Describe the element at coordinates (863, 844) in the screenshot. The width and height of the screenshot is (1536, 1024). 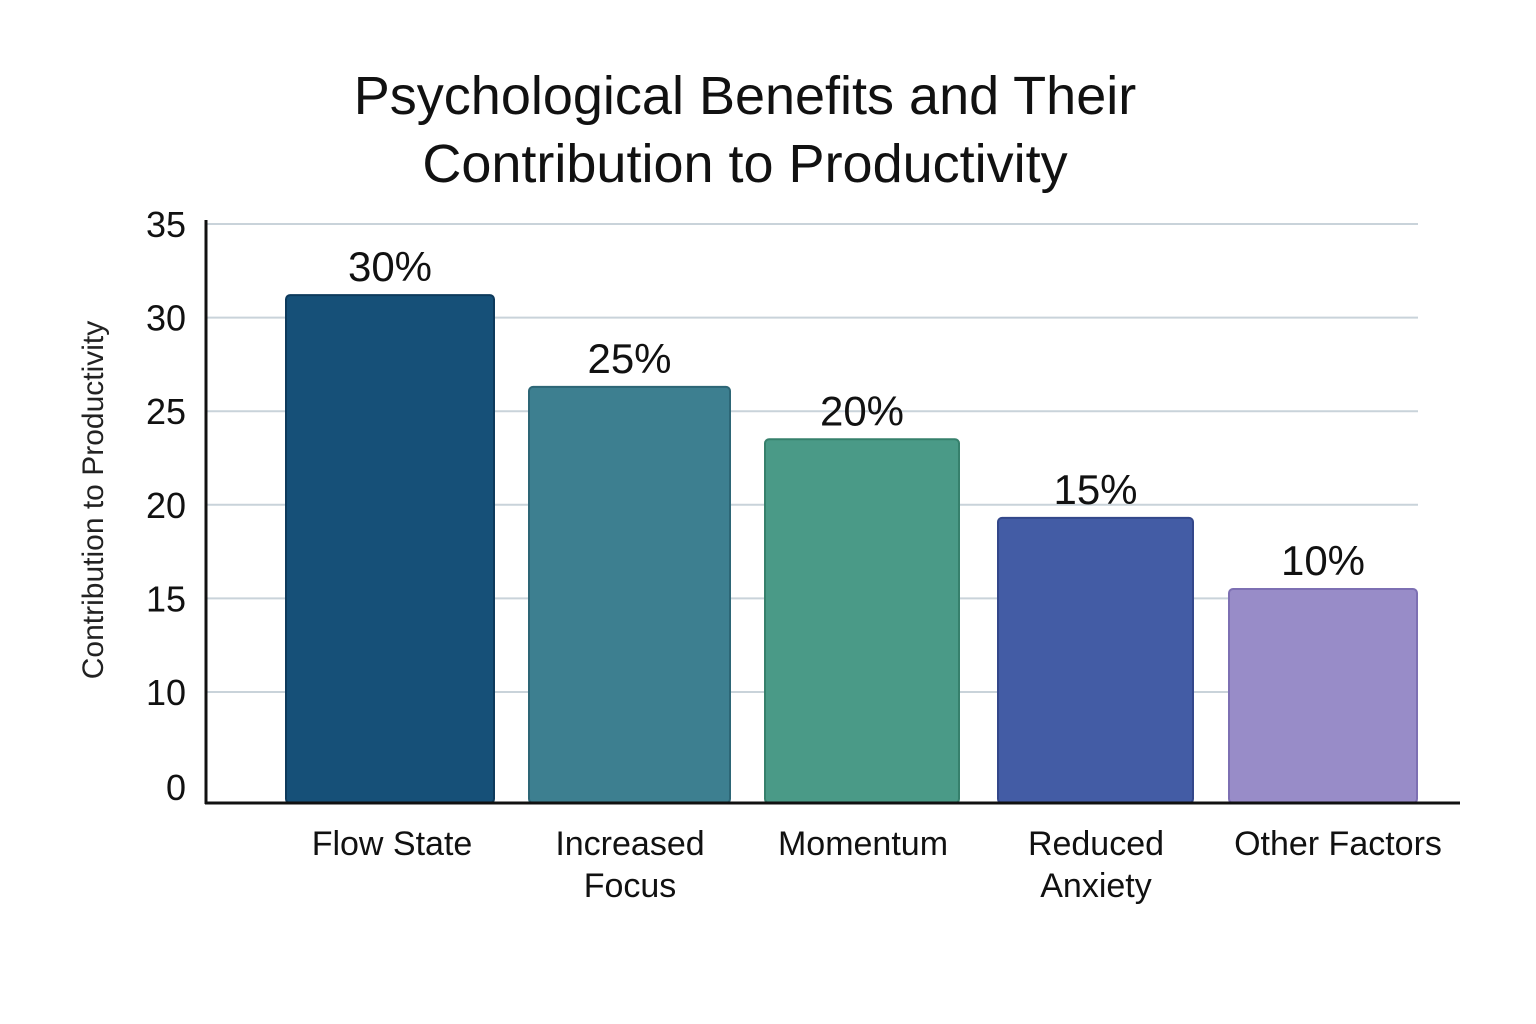
I see `x-category-label-2-line-0: Momentum` at that location.